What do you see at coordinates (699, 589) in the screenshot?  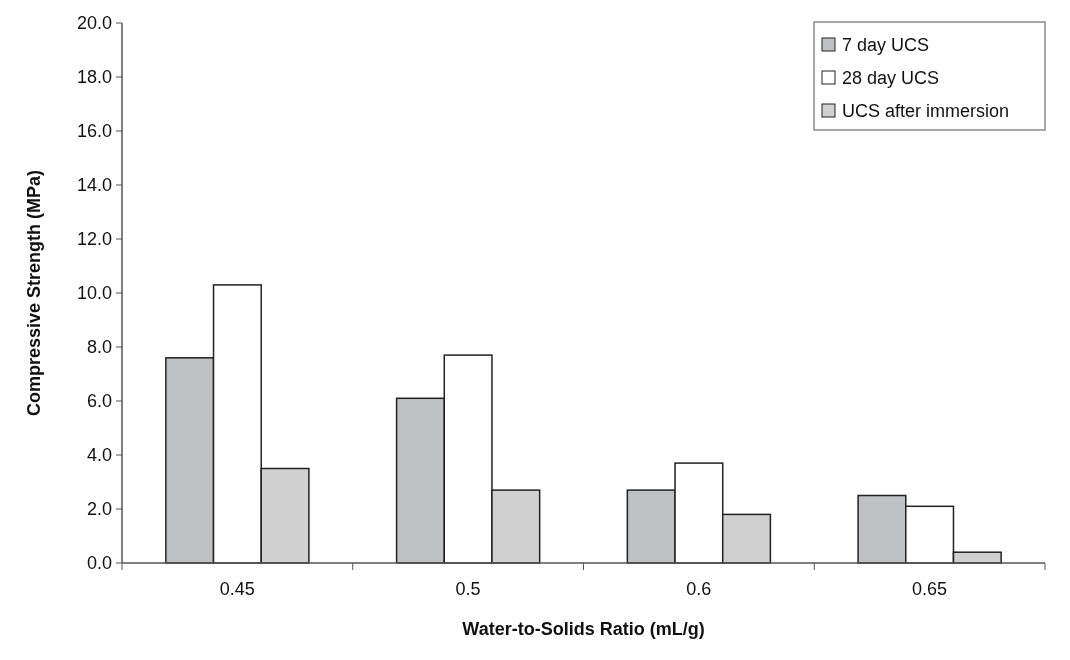 I see `x-tick-label: 0.6` at bounding box center [699, 589].